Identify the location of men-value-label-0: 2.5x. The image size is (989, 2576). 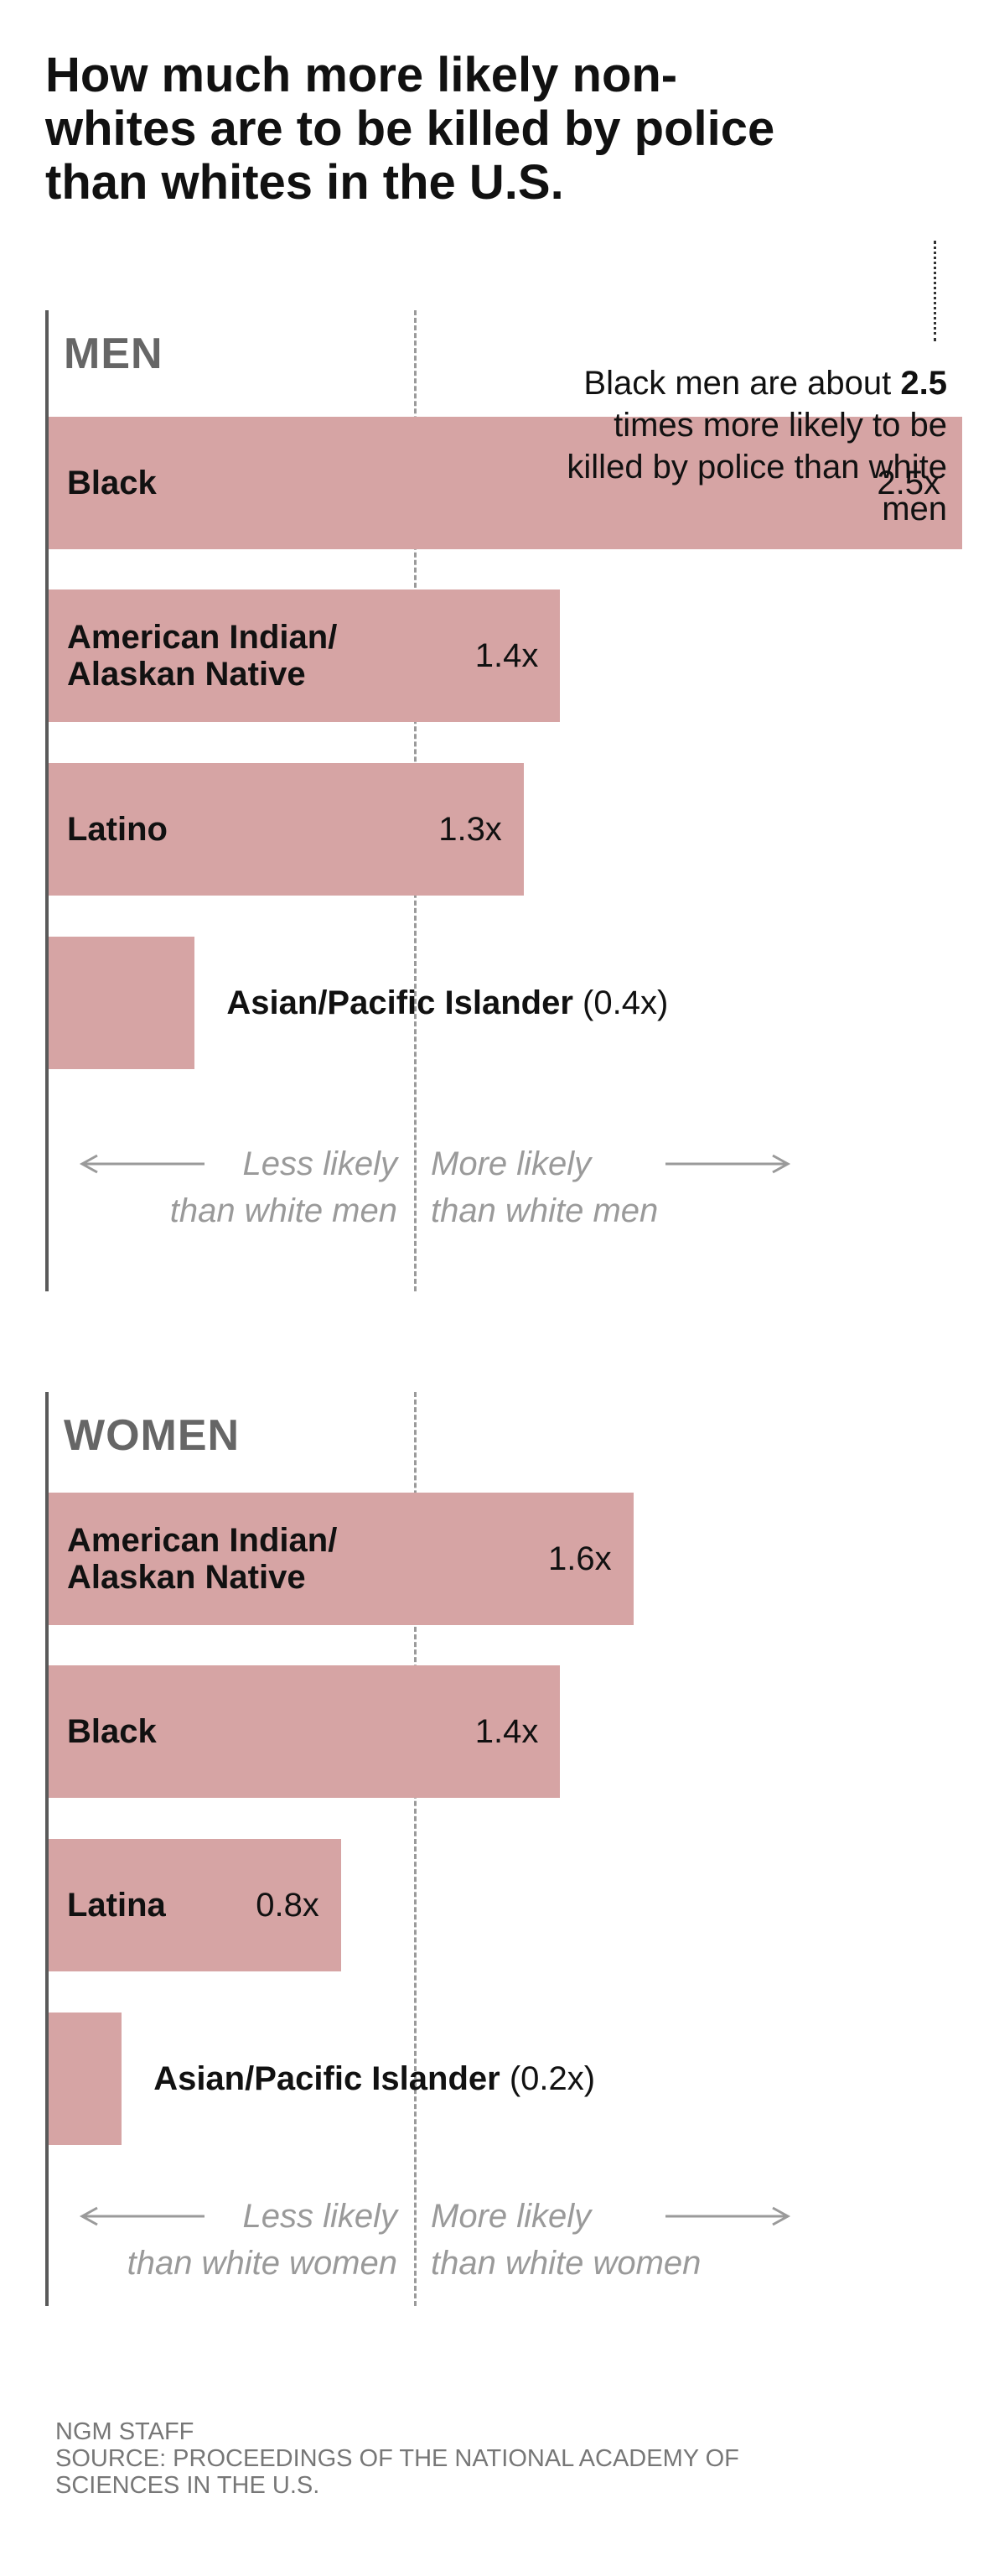
(909, 483).